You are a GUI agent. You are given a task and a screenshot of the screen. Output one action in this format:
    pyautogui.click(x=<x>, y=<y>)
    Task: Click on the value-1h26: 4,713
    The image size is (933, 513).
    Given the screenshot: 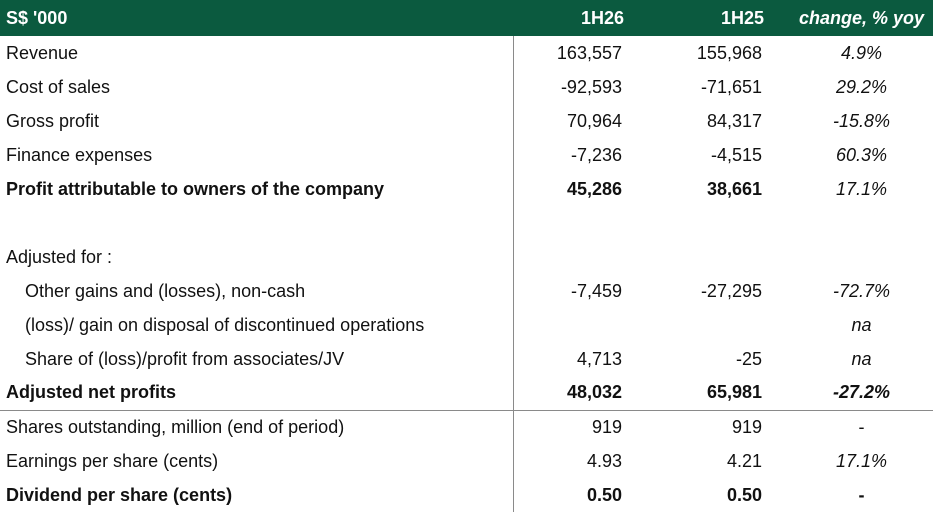 What is the action you would take?
    pyautogui.click(x=599, y=358)
    